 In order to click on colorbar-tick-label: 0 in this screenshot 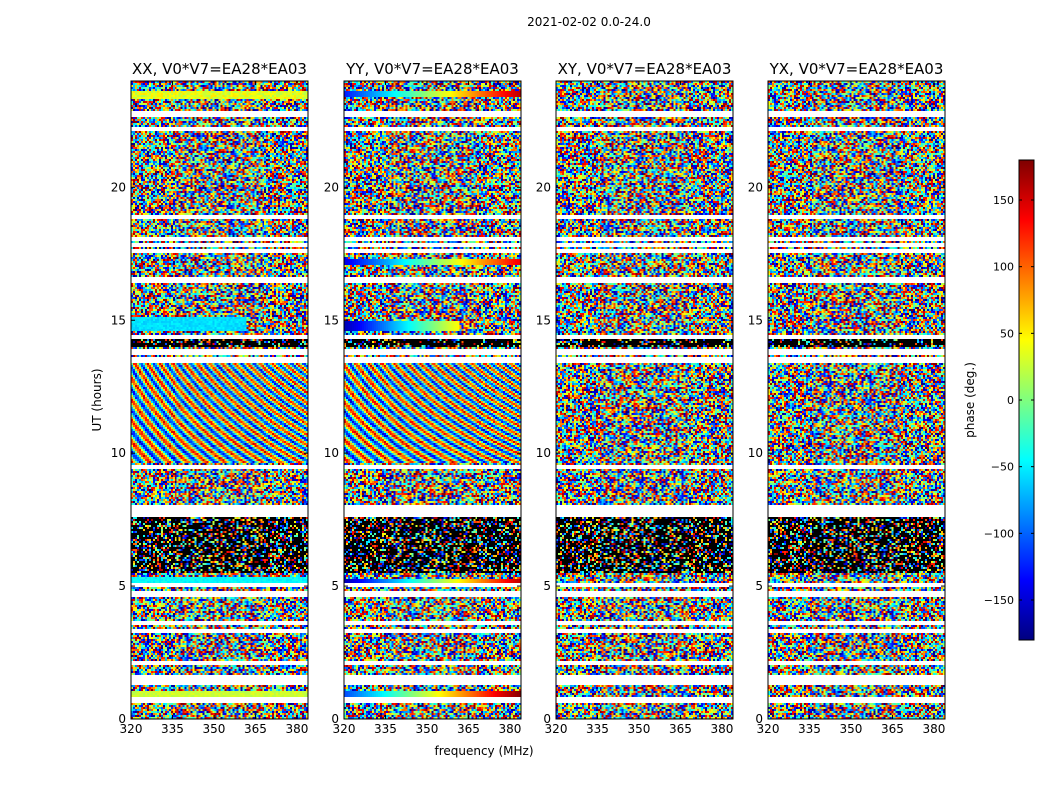, I will do `click(1010, 400)`.